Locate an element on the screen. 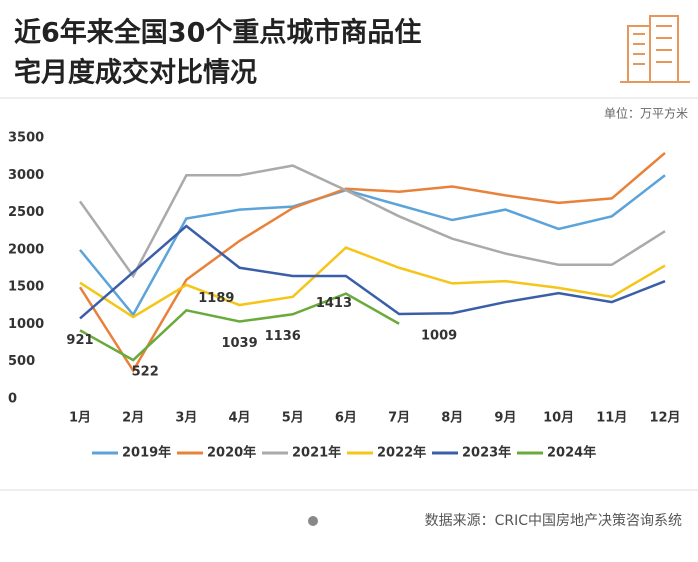  x-tick-label: 4月 is located at coordinates (240, 418).